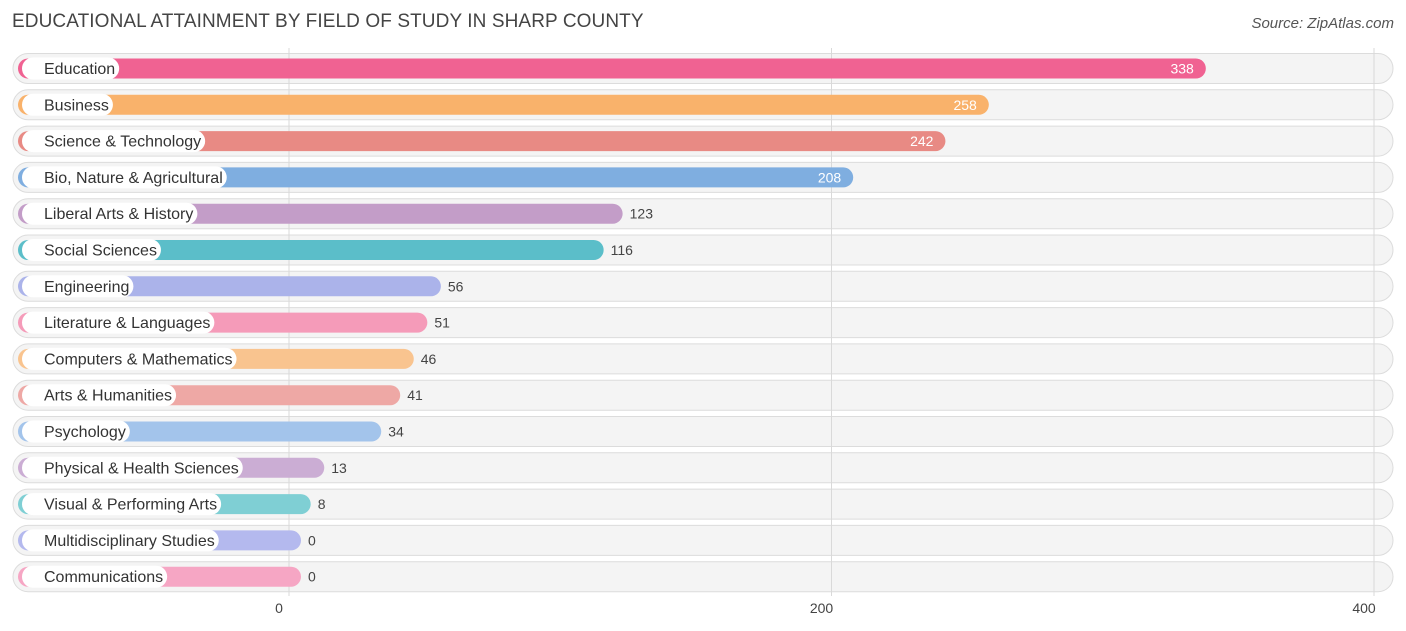 Image resolution: width=1406 pixels, height=631 pixels. I want to click on category-pill-social-sciences, so click(91, 250).